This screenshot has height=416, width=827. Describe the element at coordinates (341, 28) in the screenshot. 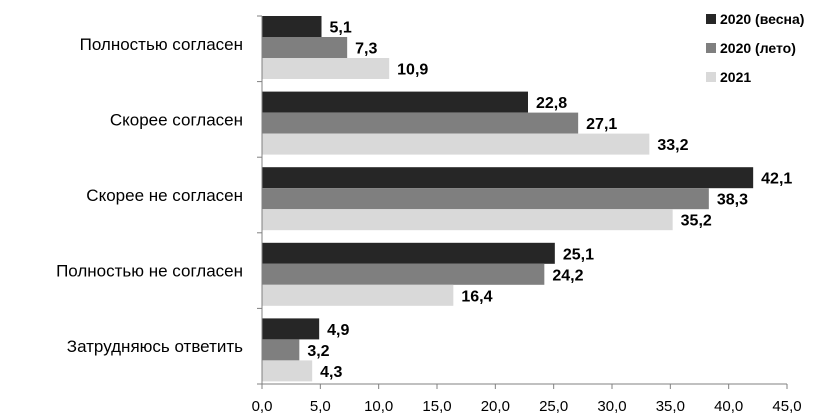

I see `data-label: 5,1` at that location.